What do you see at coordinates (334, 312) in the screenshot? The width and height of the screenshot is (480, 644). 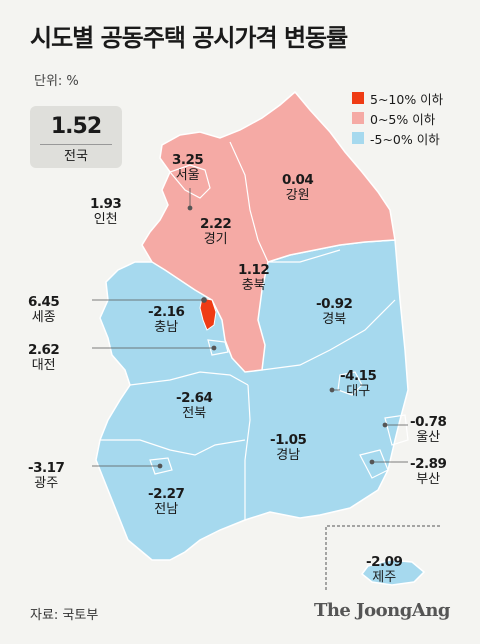 I see `label-gyeongbuk: -0.92 경북` at bounding box center [334, 312].